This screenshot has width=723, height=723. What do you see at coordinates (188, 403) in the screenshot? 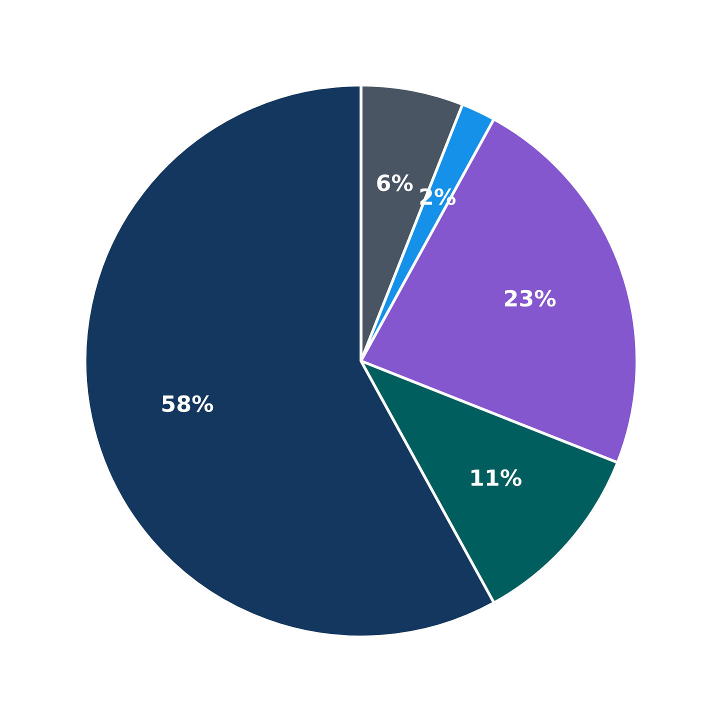
I see `data-label: 58%` at bounding box center [188, 403].